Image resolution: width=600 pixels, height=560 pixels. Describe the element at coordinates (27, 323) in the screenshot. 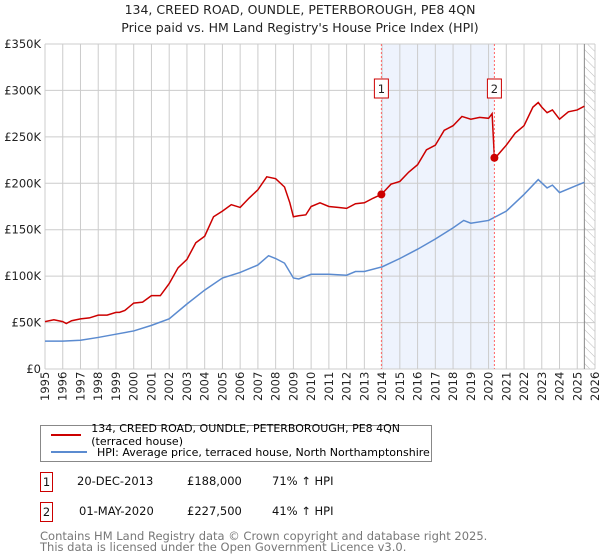

I see `y-tick-label: £50K` at that location.